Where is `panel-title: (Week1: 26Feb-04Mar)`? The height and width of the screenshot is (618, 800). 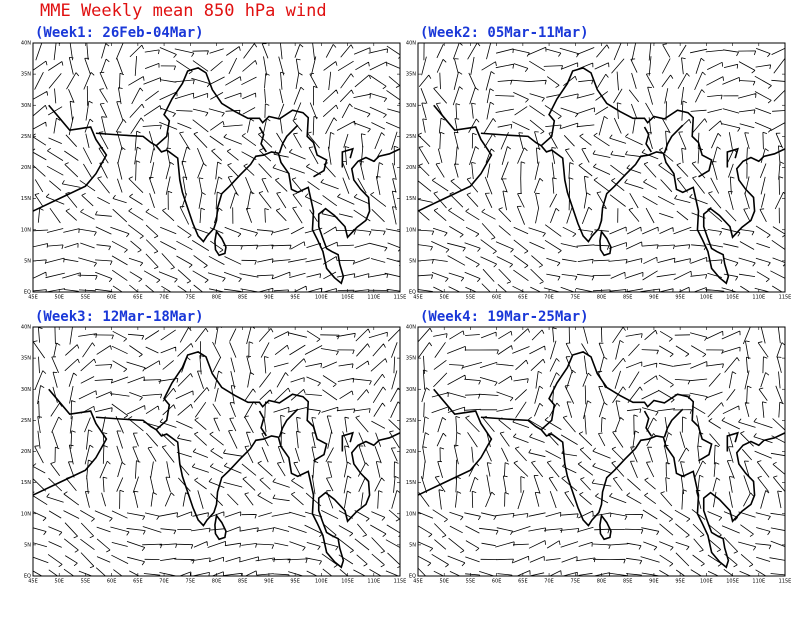
panel-title: (Week1: 26Feb-04Mar) is located at coordinates (119, 33).